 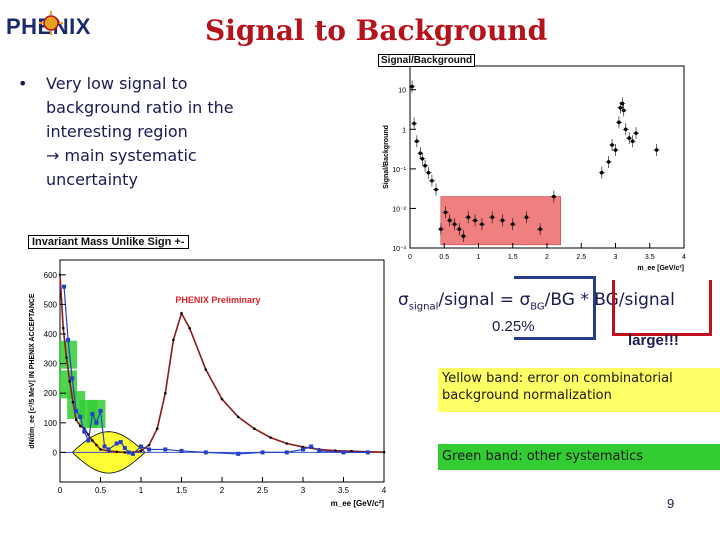 I want to click on y-tick-label: 0, so click(x=55, y=452).